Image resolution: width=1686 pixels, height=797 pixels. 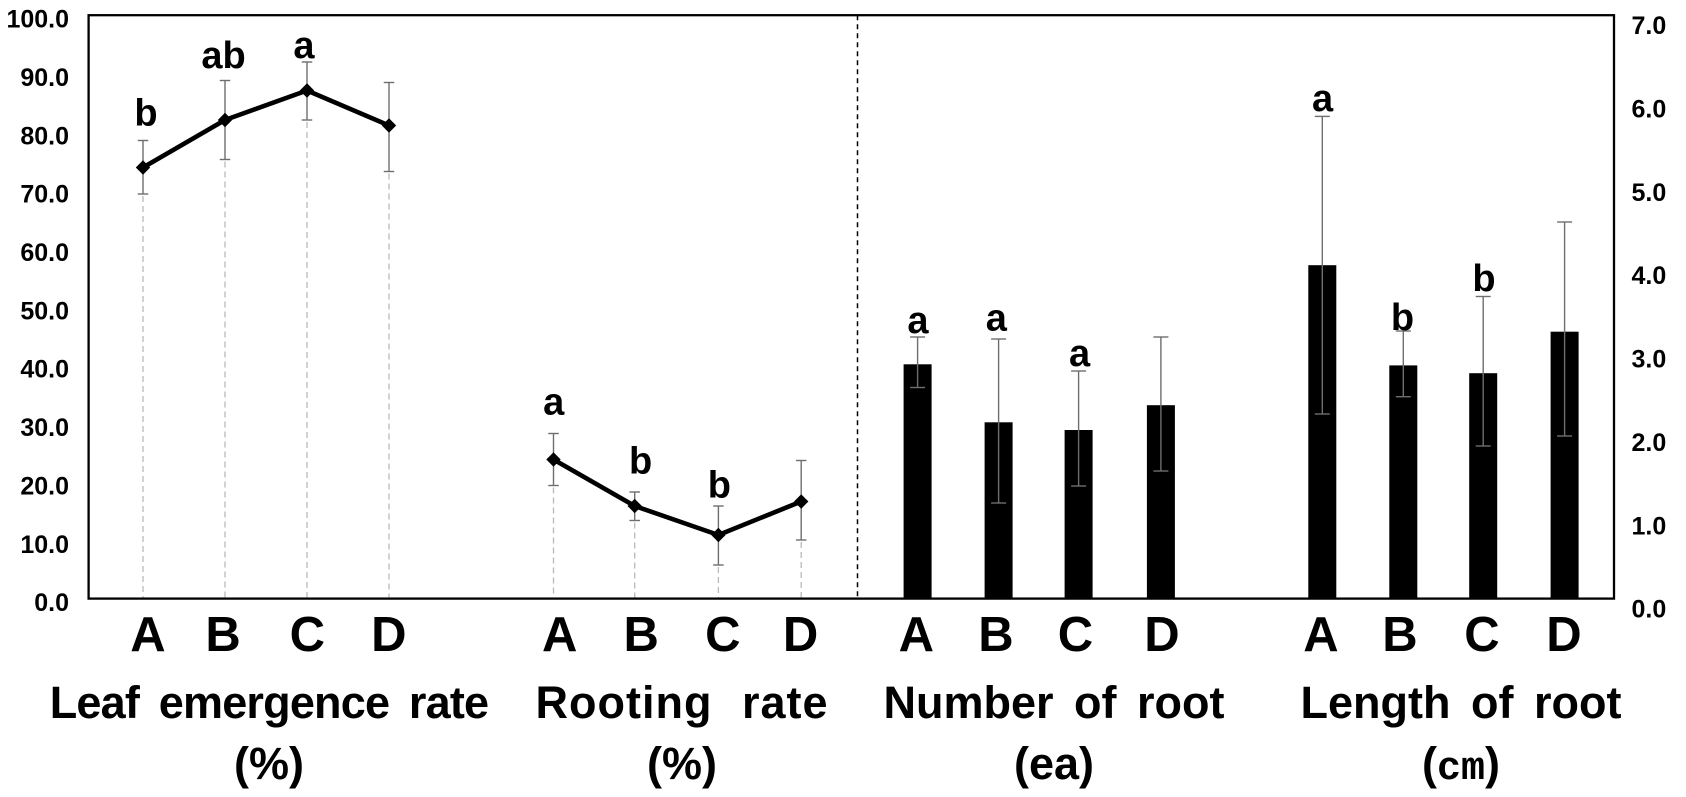 I want to click on svg-text: 5.0, so click(x=1649, y=193).